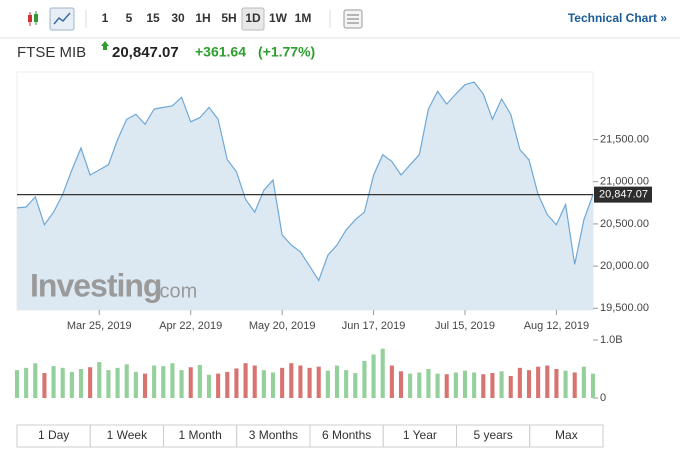  What do you see at coordinates (202, 18) in the screenshot?
I see `interval-button: 1H` at bounding box center [202, 18].